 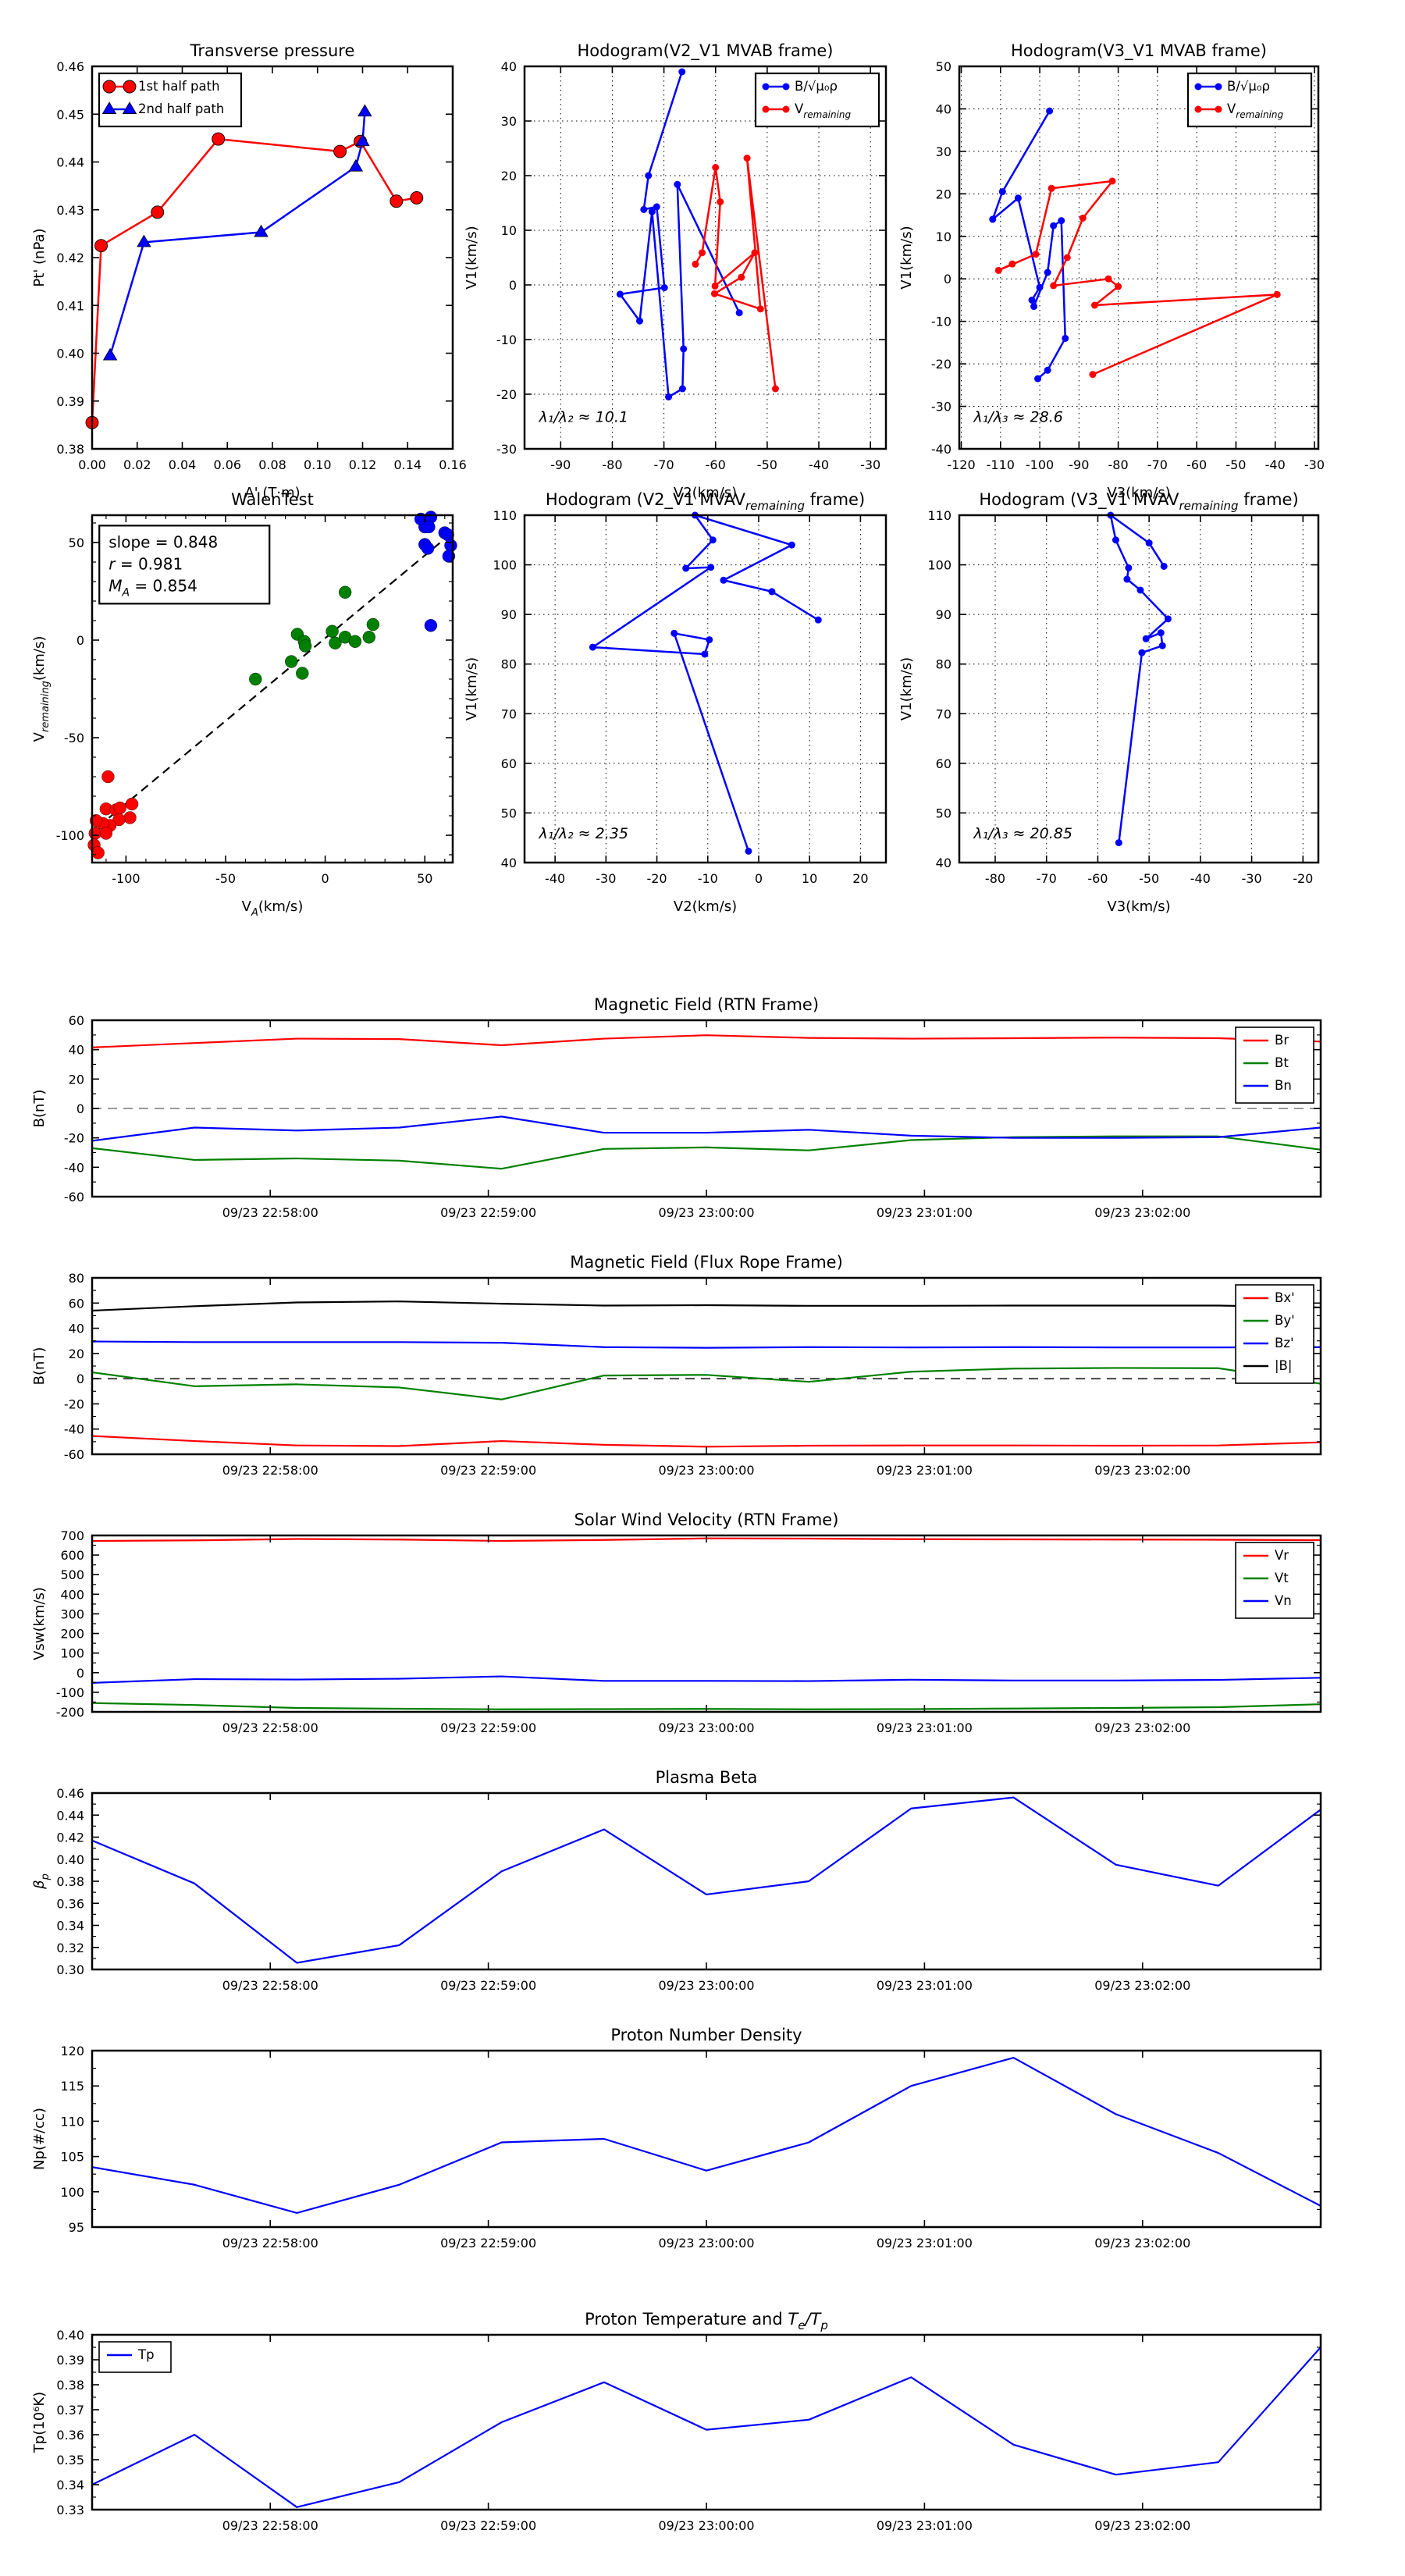 I want to click on y-tick-label: -100, so click(x=70, y=835).